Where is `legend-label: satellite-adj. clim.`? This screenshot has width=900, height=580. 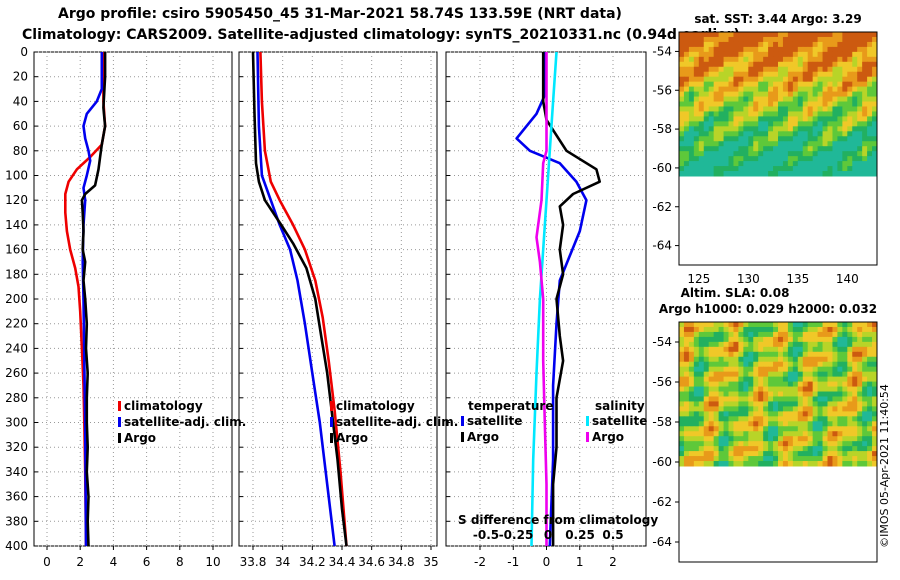 legend-label: satellite-adj. clim. is located at coordinates (185, 422).